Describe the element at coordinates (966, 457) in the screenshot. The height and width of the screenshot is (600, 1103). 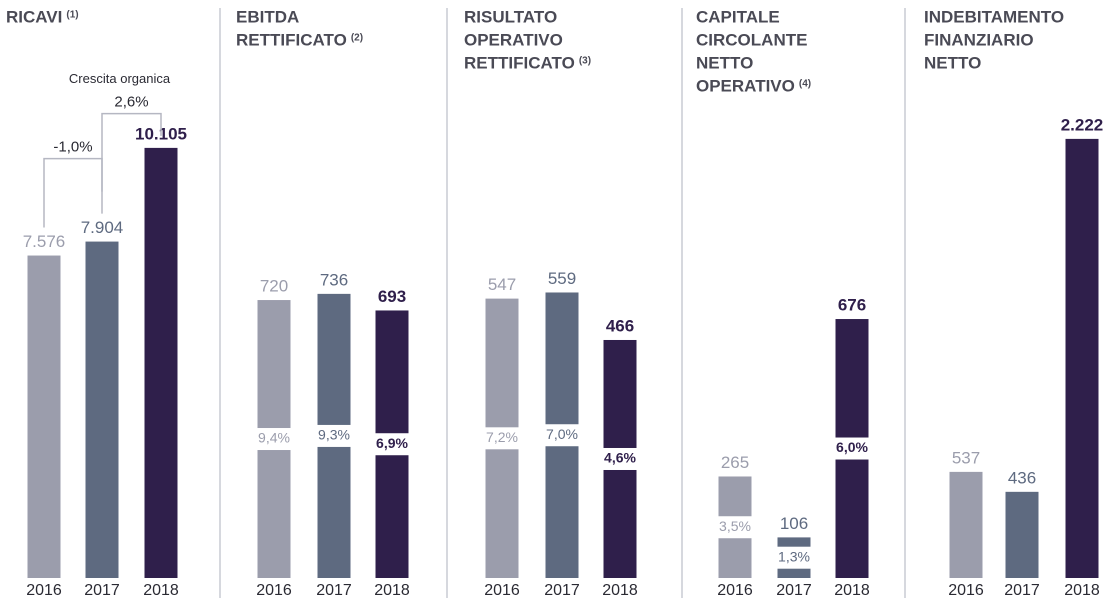
I see `value-label: 537` at that location.